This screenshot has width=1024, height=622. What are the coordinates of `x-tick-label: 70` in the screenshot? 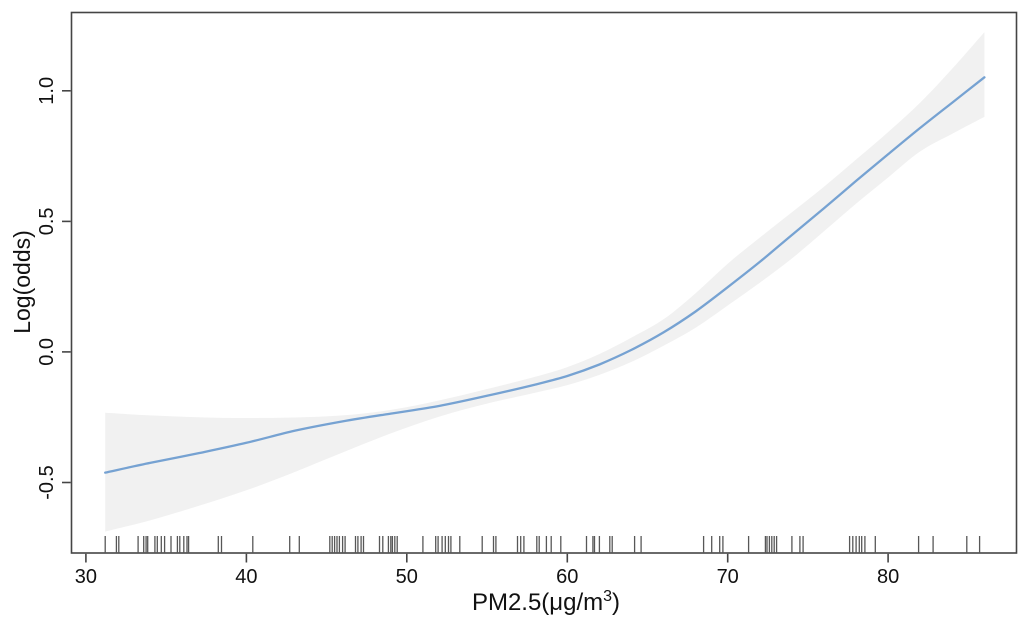 It's located at (728, 577).